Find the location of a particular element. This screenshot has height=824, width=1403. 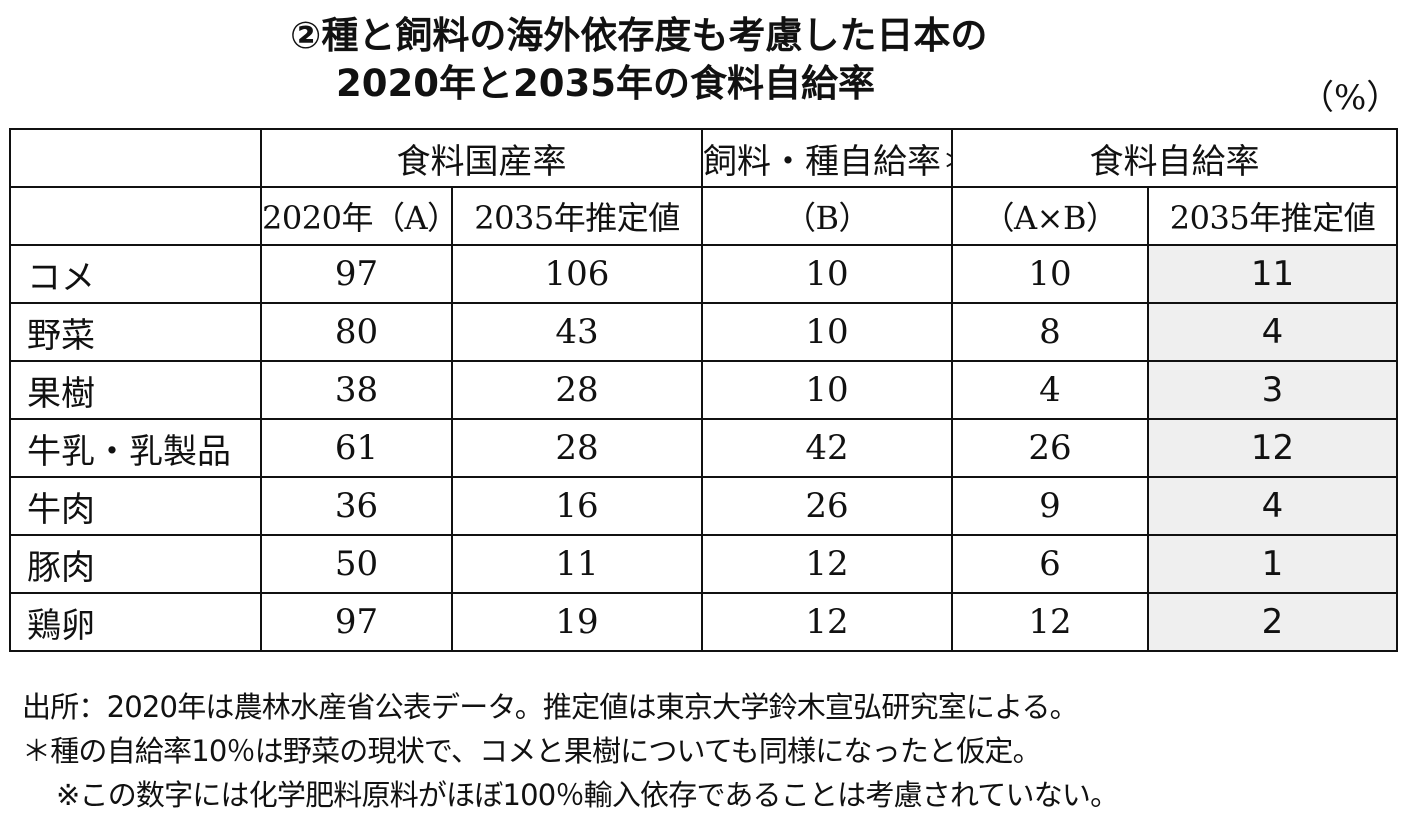

group-header-row: 食料国産率 飼料・種自給率＊ 食料自給率 is located at coordinates (703, 158).